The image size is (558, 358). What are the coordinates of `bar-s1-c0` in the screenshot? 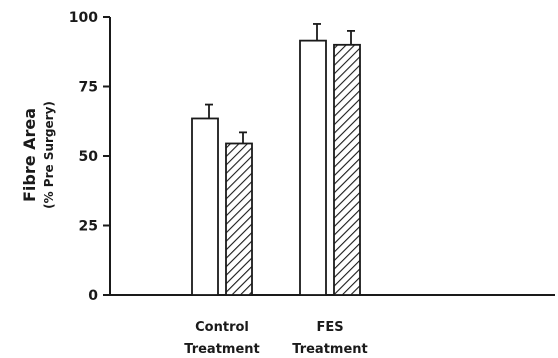 It's located at (239, 219).